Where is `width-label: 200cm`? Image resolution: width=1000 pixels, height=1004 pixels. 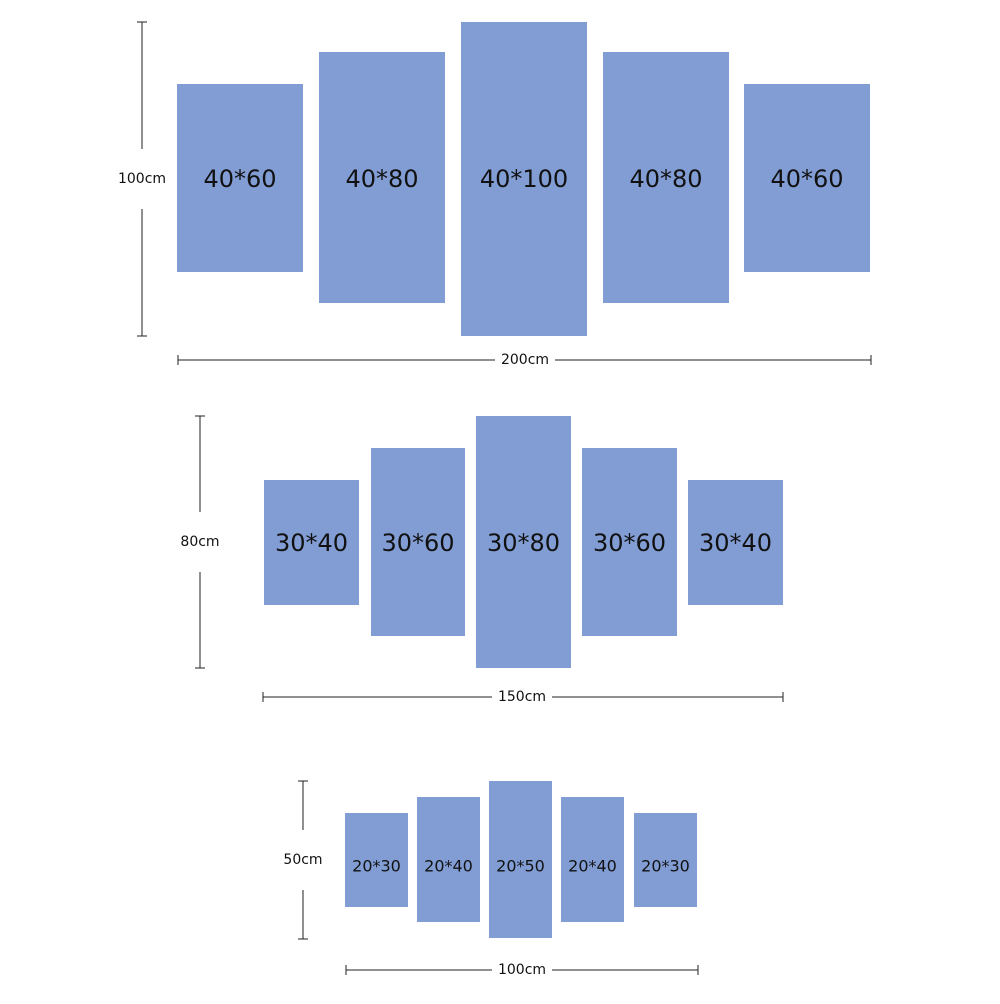
width-label: 200cm is located at coordinates (525, 360).